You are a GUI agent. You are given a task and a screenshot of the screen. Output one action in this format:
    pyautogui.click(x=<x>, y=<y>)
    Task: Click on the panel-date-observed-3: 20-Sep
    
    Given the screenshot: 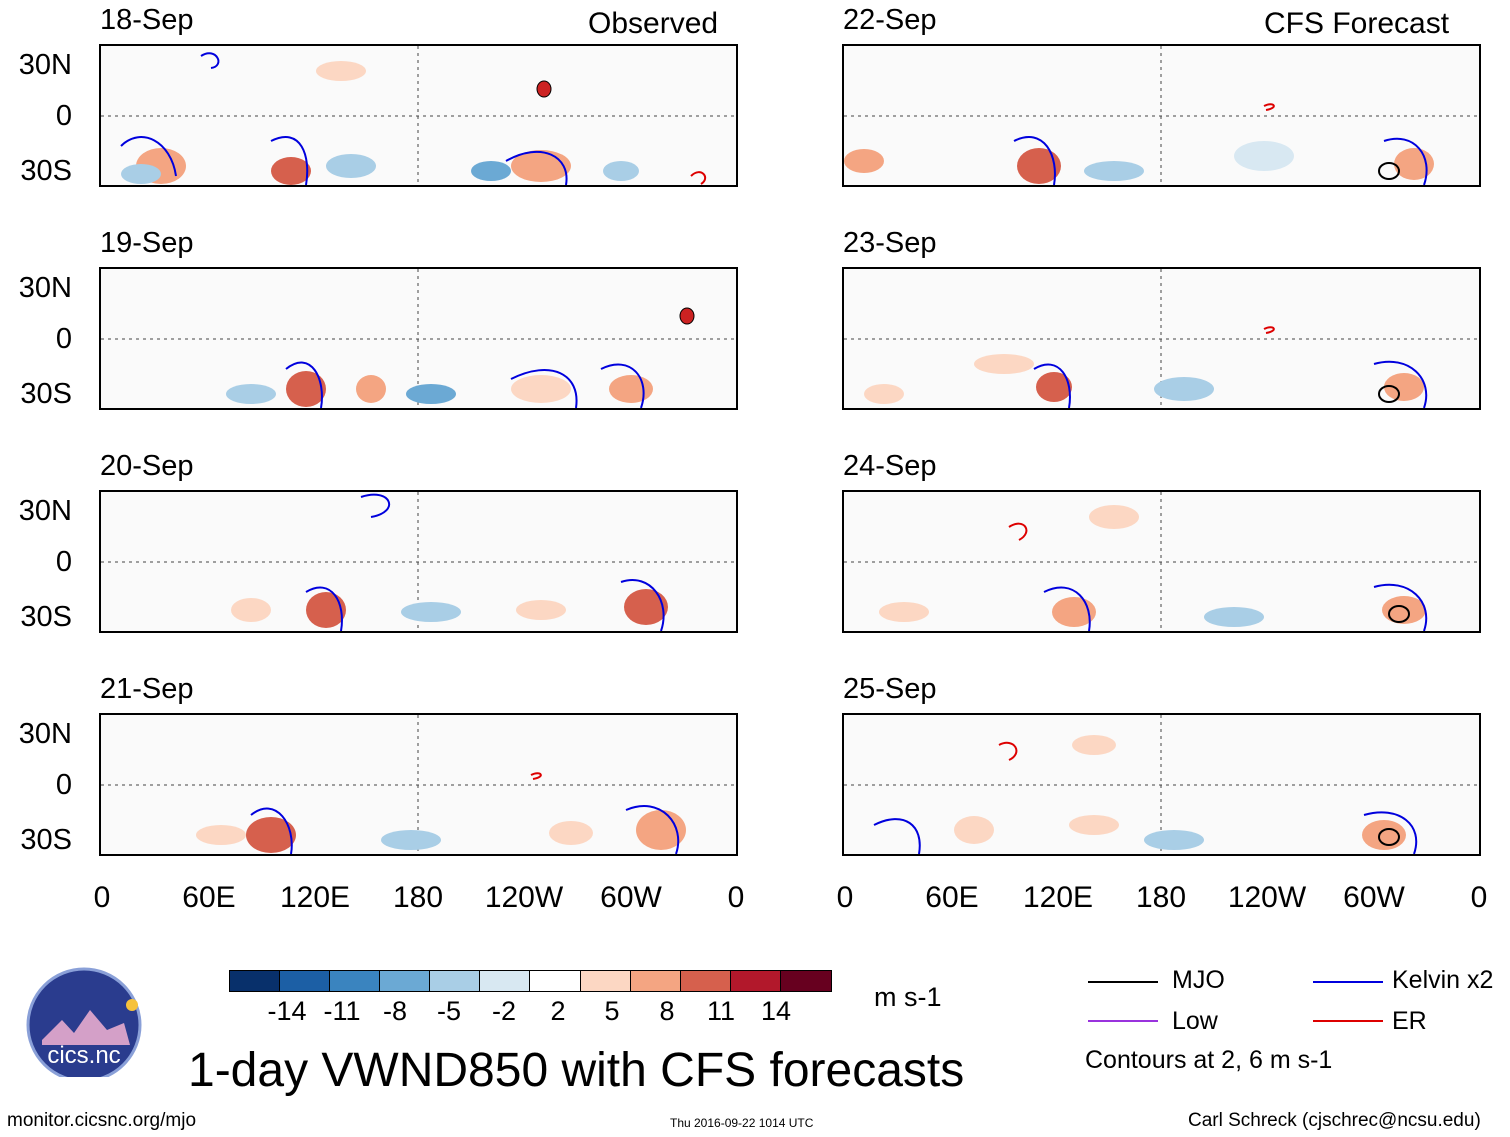 What is the action you would take?
    pyautogui.click(x=147, y=466)
    